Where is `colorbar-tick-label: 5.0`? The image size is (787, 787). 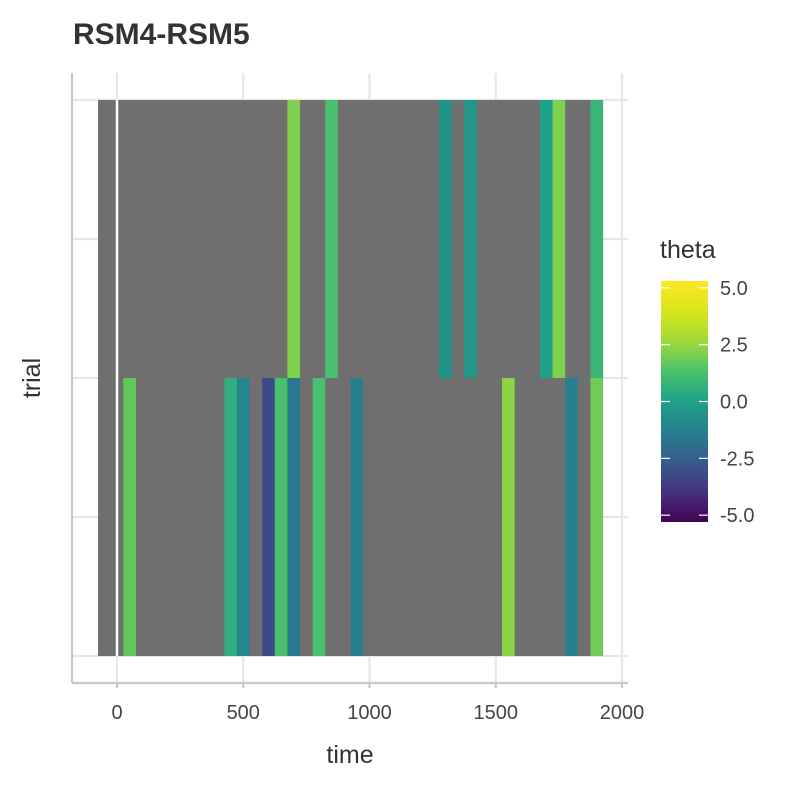 colorbar-tick-label: 5.0 is located at coordinates (734, 289).